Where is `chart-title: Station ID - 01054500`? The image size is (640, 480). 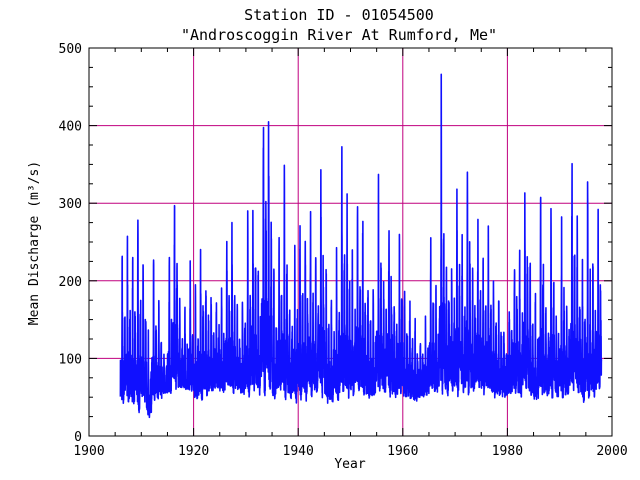
chart-title: Station ID - 01054500 is located at coordinates (339, 15).